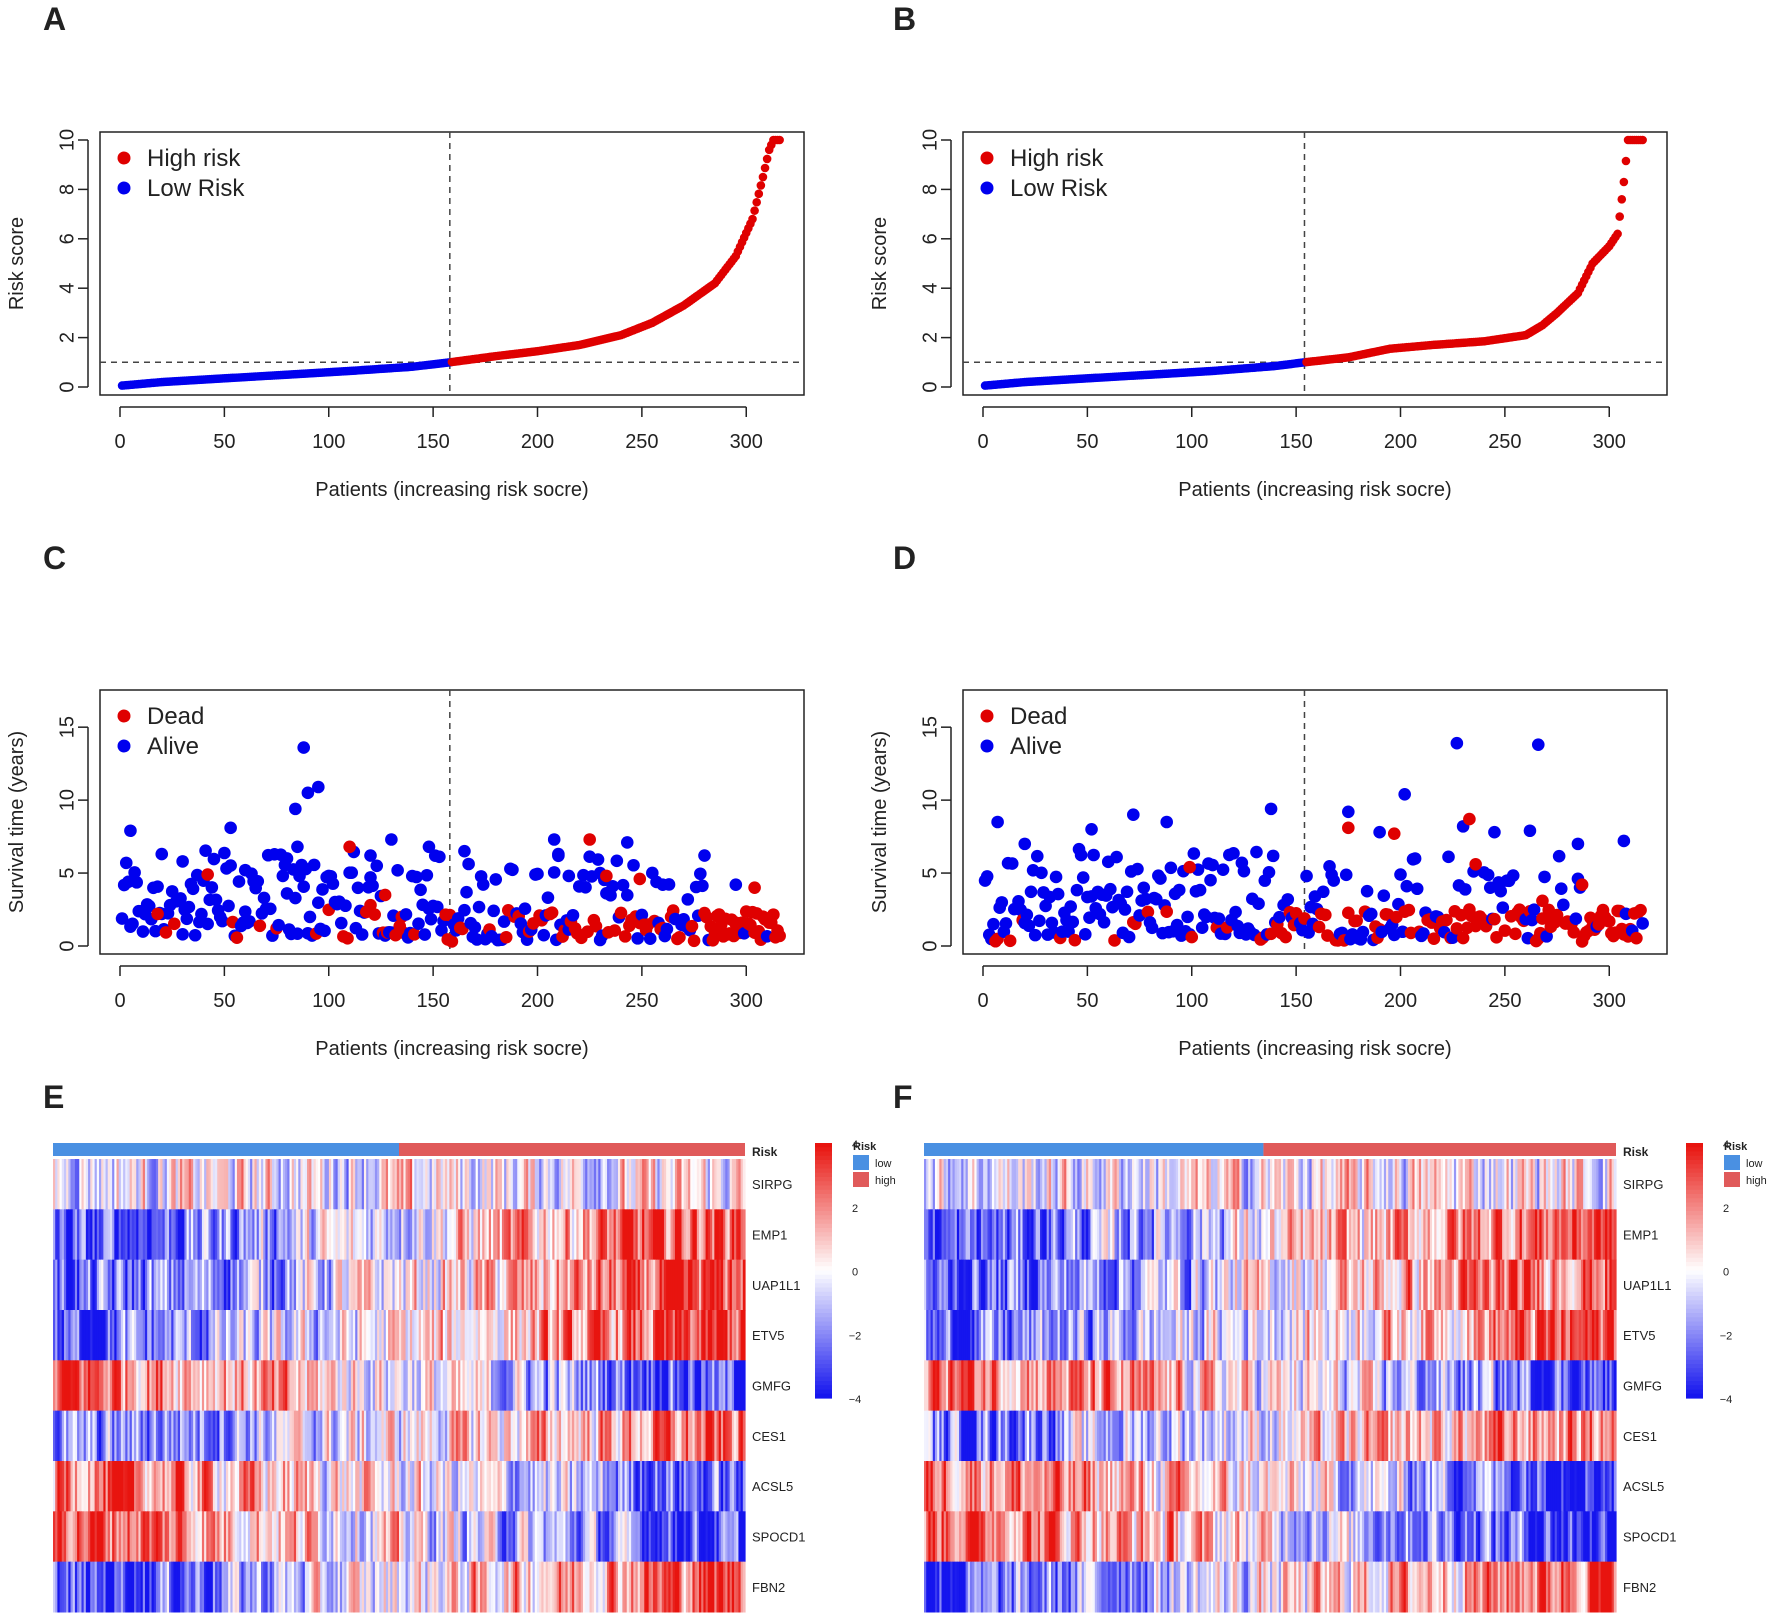 This screenshot has width=1772, height=1620. I want to click on legend-swatch-low, so click(861, 1162).